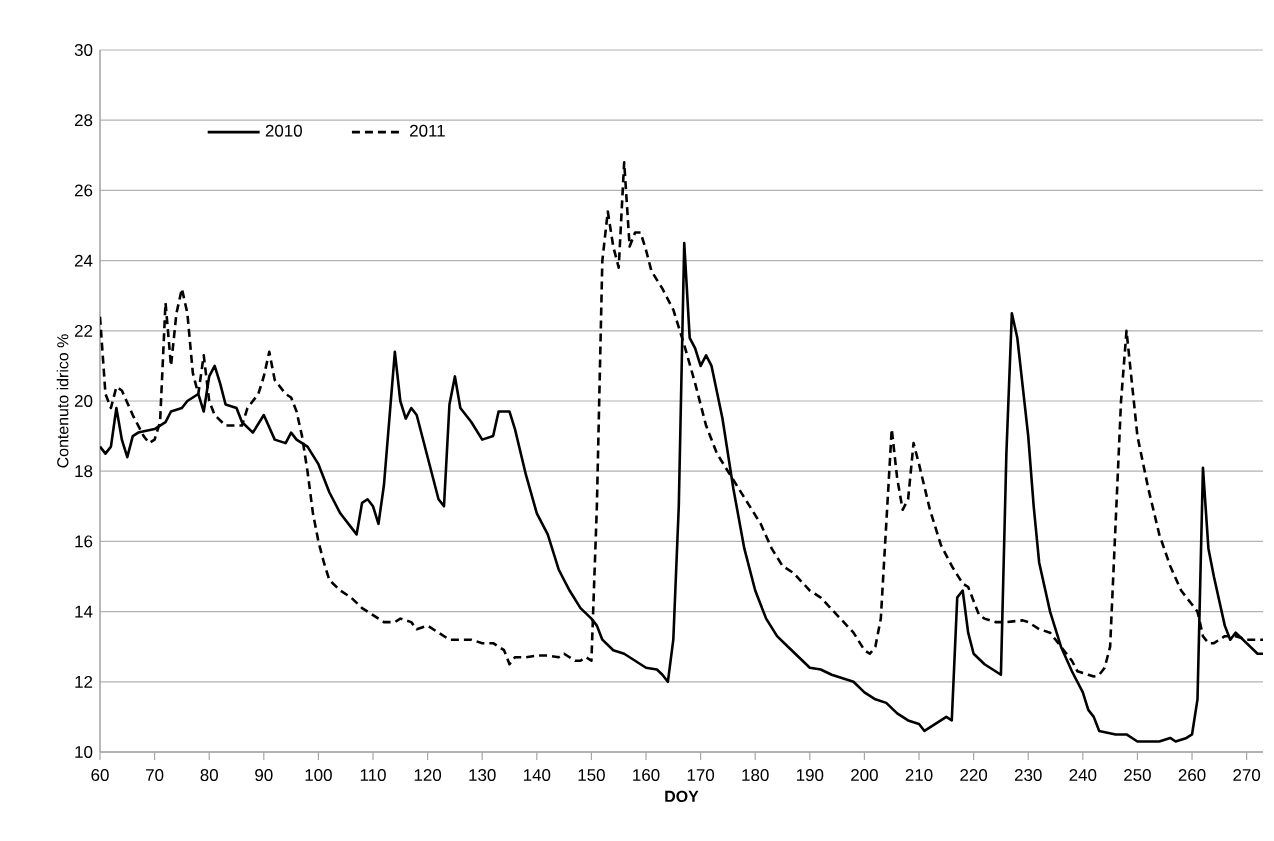  Describe the element at coordinates (482, 775) in the screenshot. I see `x-tick-label: 130` at that location.